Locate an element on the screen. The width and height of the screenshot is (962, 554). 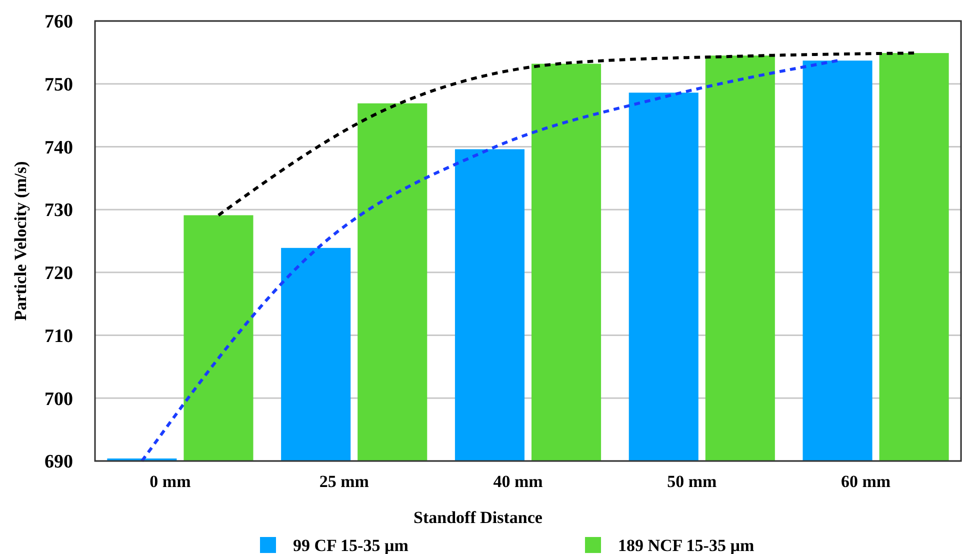
x-axis-title: Standoff Distance is located at coordinates (478, 517).